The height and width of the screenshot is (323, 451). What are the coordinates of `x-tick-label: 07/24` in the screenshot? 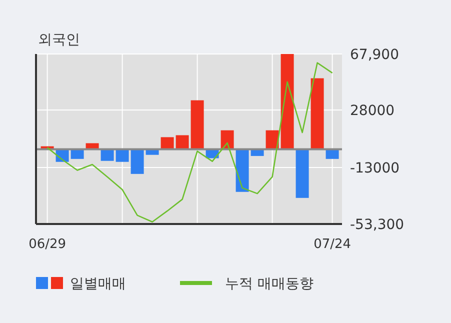 It's located at (333, 244).